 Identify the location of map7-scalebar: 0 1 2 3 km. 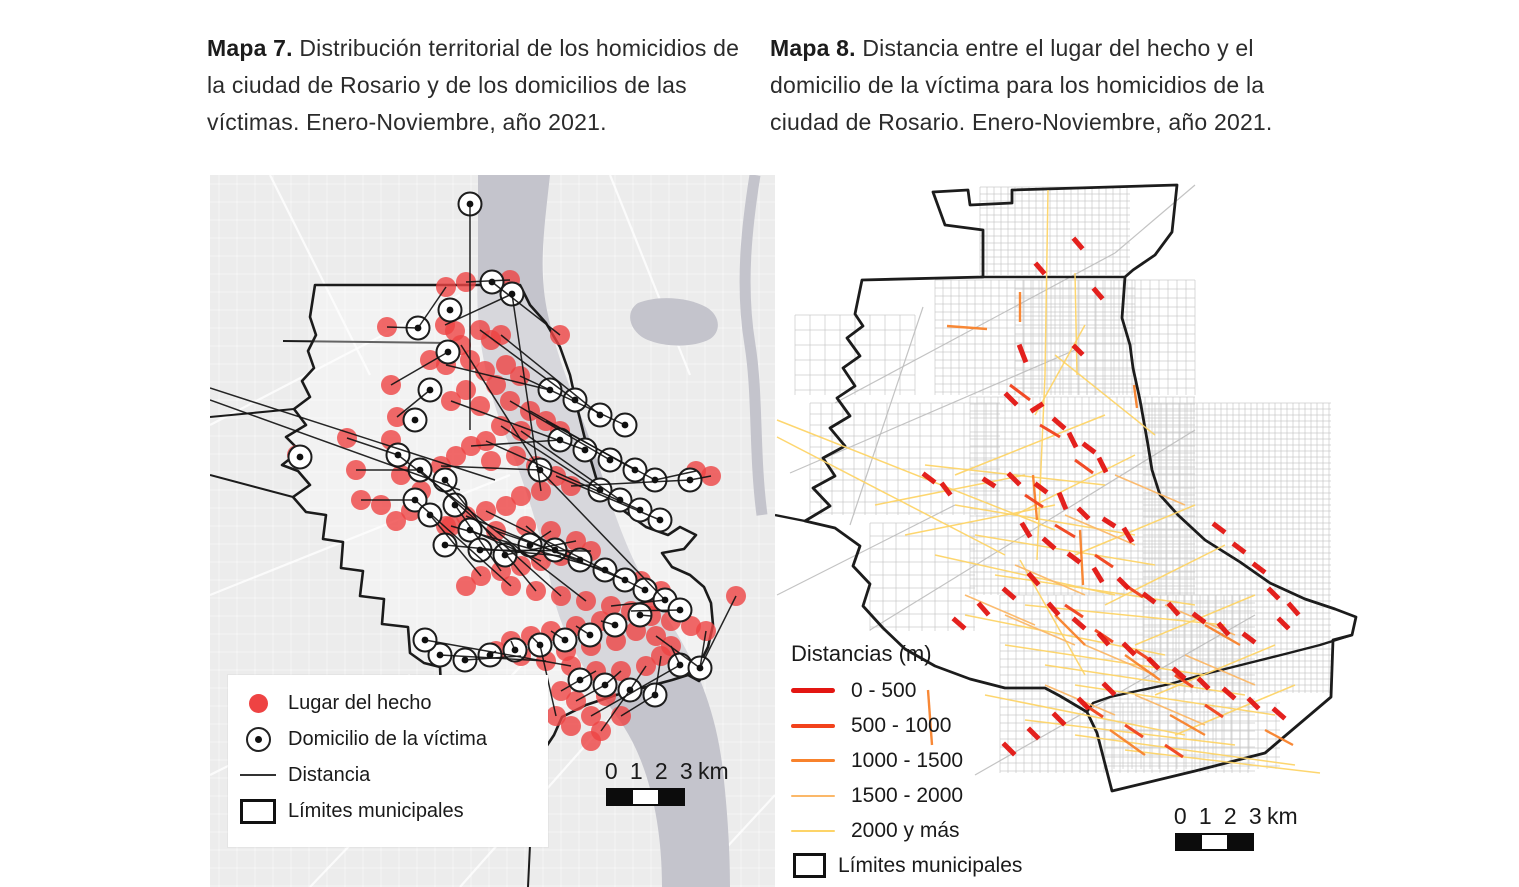
(675, 782).